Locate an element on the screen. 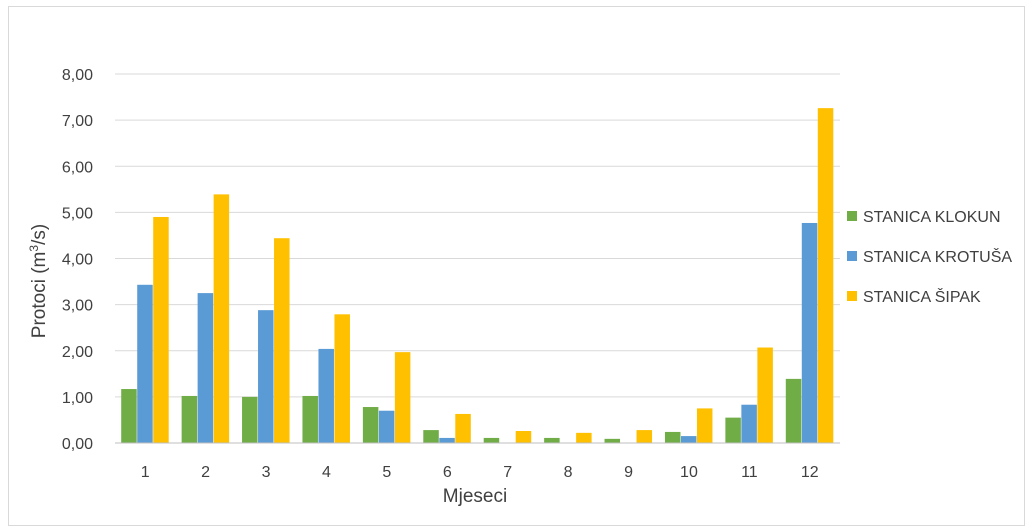 The height and width of the screenshot is (526, 1035). y-tick-label: 6,00 is located at coordinates (77, 167).